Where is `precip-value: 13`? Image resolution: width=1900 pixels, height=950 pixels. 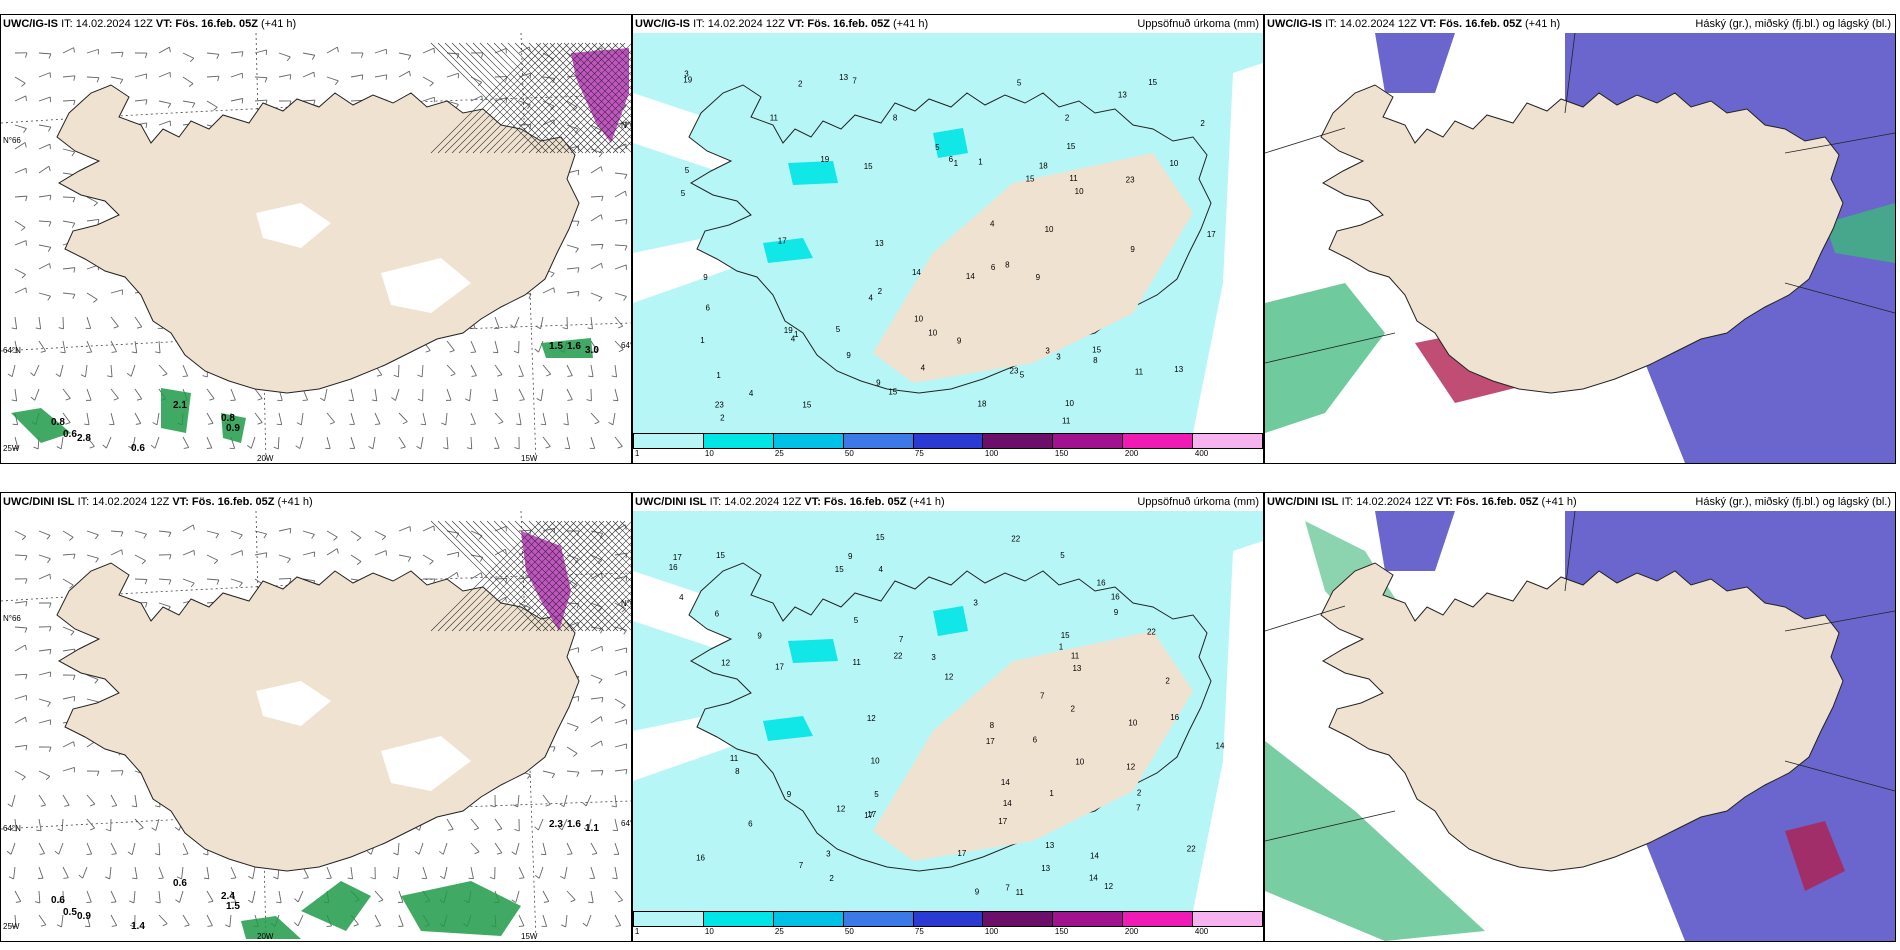
precip-value: 13 is located at coordinates (1045, 868).